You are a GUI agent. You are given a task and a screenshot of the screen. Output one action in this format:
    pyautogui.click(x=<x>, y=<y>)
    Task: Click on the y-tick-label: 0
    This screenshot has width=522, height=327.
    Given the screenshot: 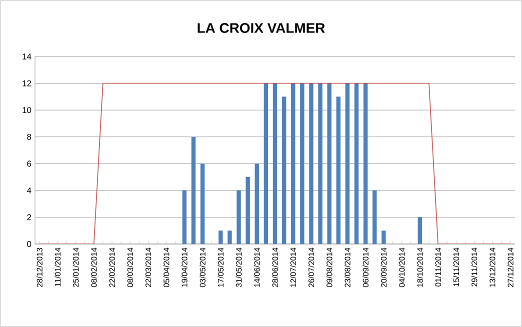 What is the action you would take?
    pyautogui.click(x=29, y=244)
    